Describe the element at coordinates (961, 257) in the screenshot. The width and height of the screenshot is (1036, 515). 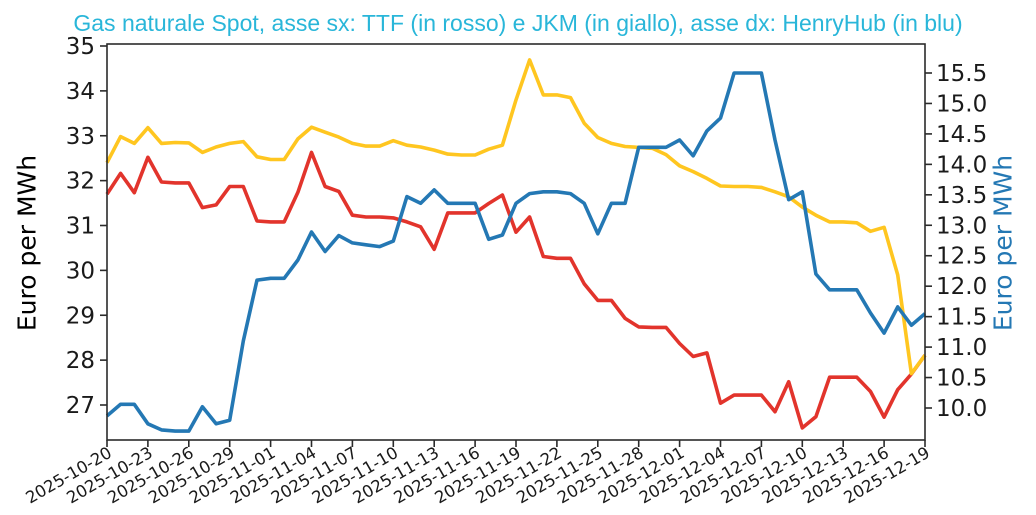
I see `right-tick-label: 12.5` at that location.